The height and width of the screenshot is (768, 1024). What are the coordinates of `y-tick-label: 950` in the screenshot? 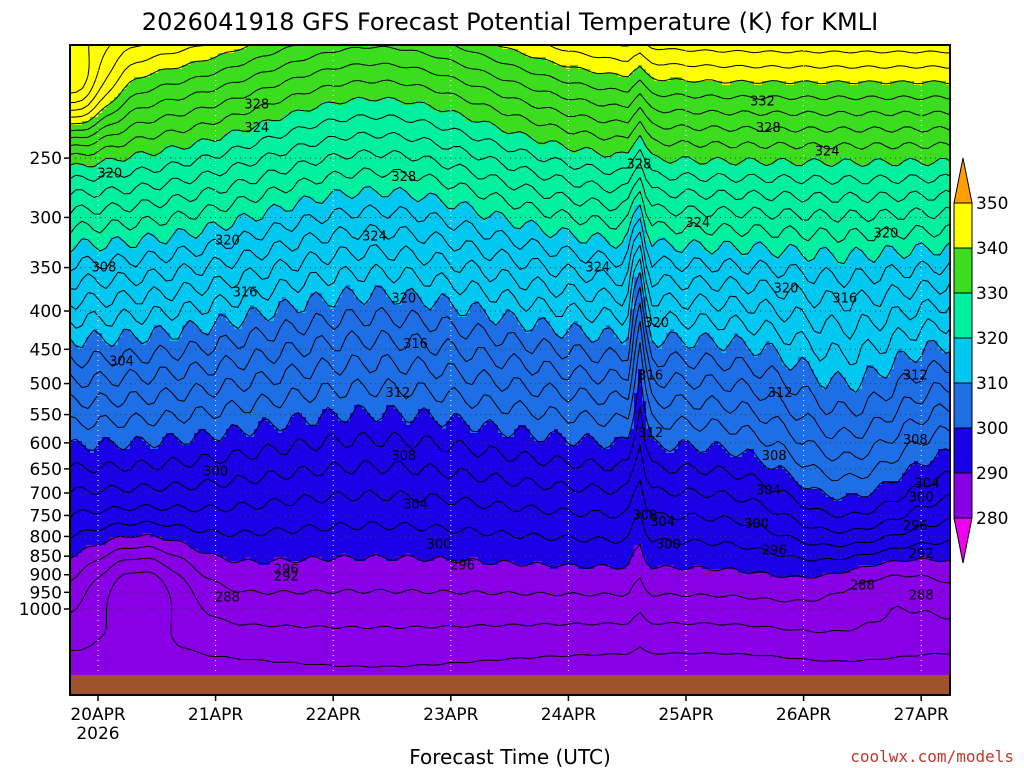 It's located at (46, 593).